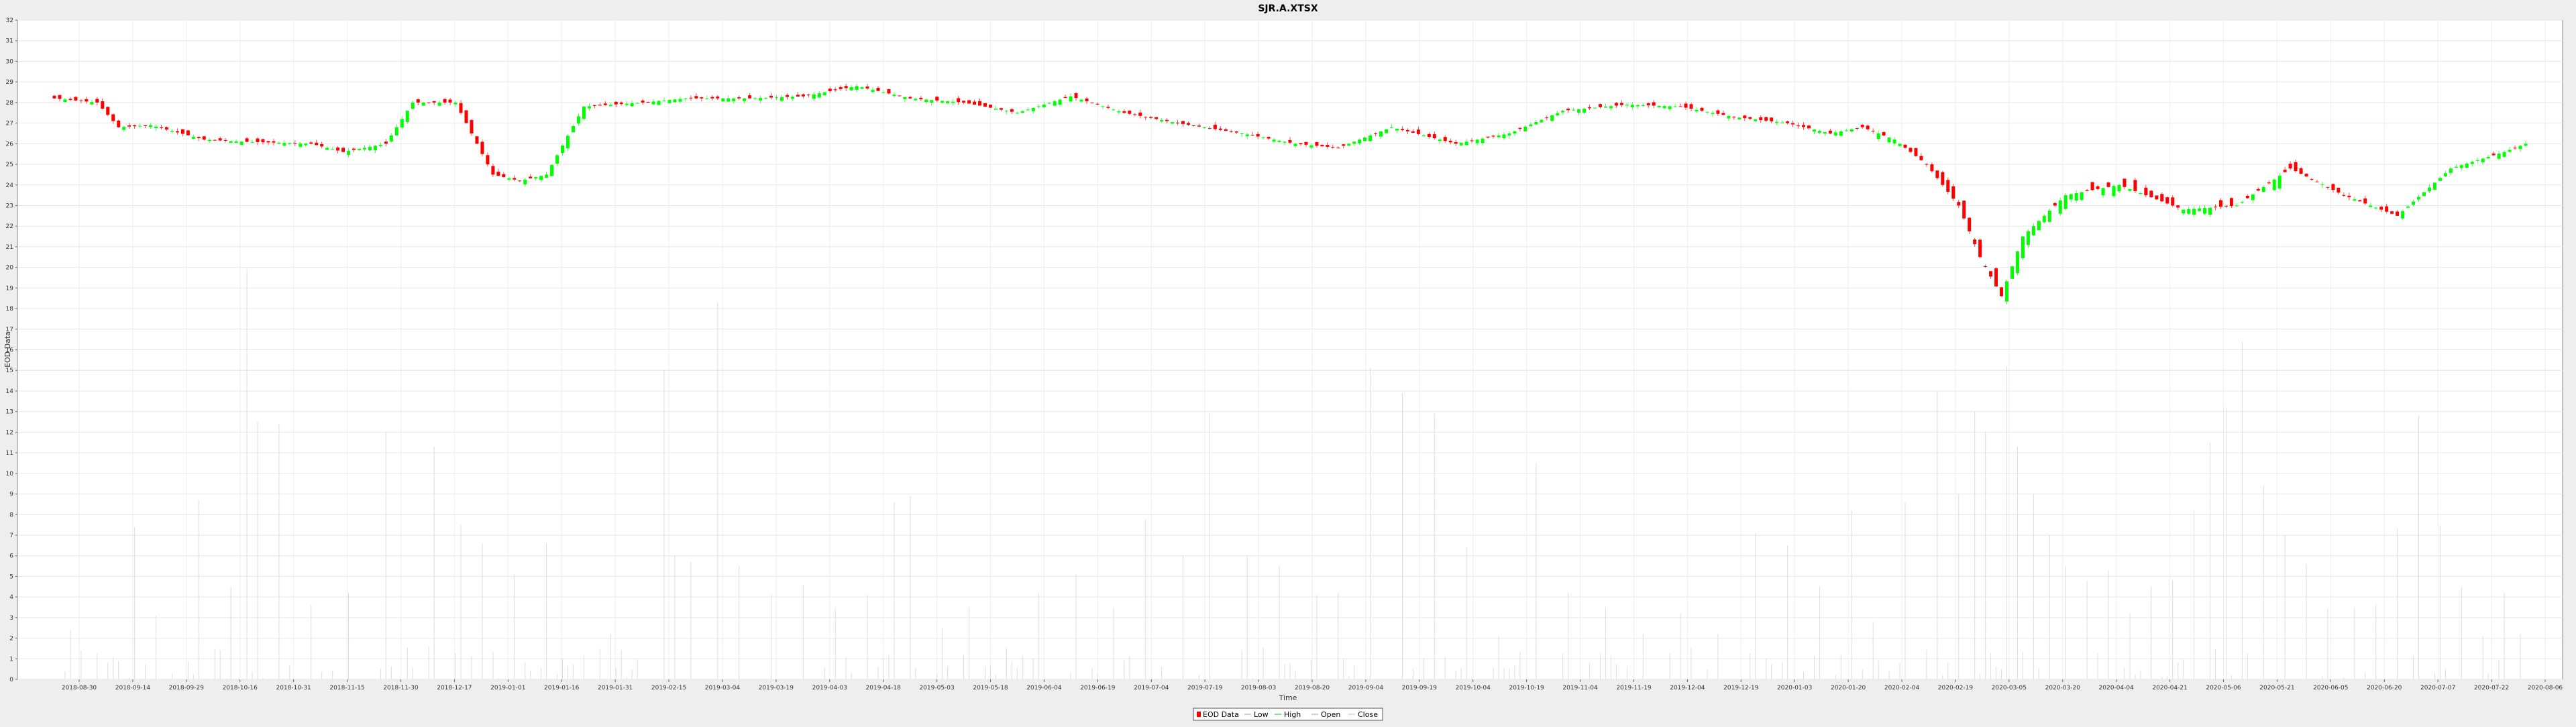 This screenshot has height=727, width=2576. I want to click on y-tick-label: 6, so click(11, 556).